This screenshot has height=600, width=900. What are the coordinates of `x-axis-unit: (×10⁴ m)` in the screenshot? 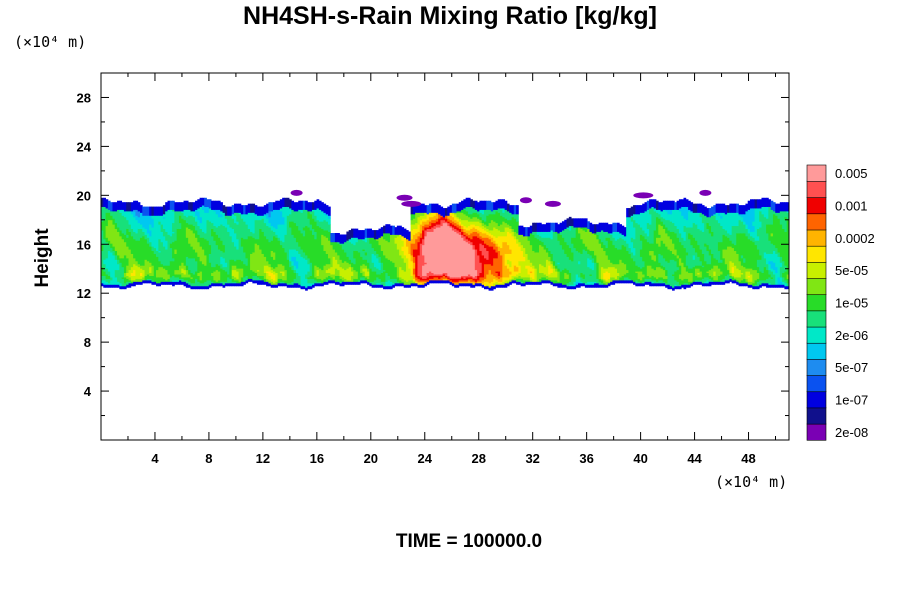 It's located at (751, 482).